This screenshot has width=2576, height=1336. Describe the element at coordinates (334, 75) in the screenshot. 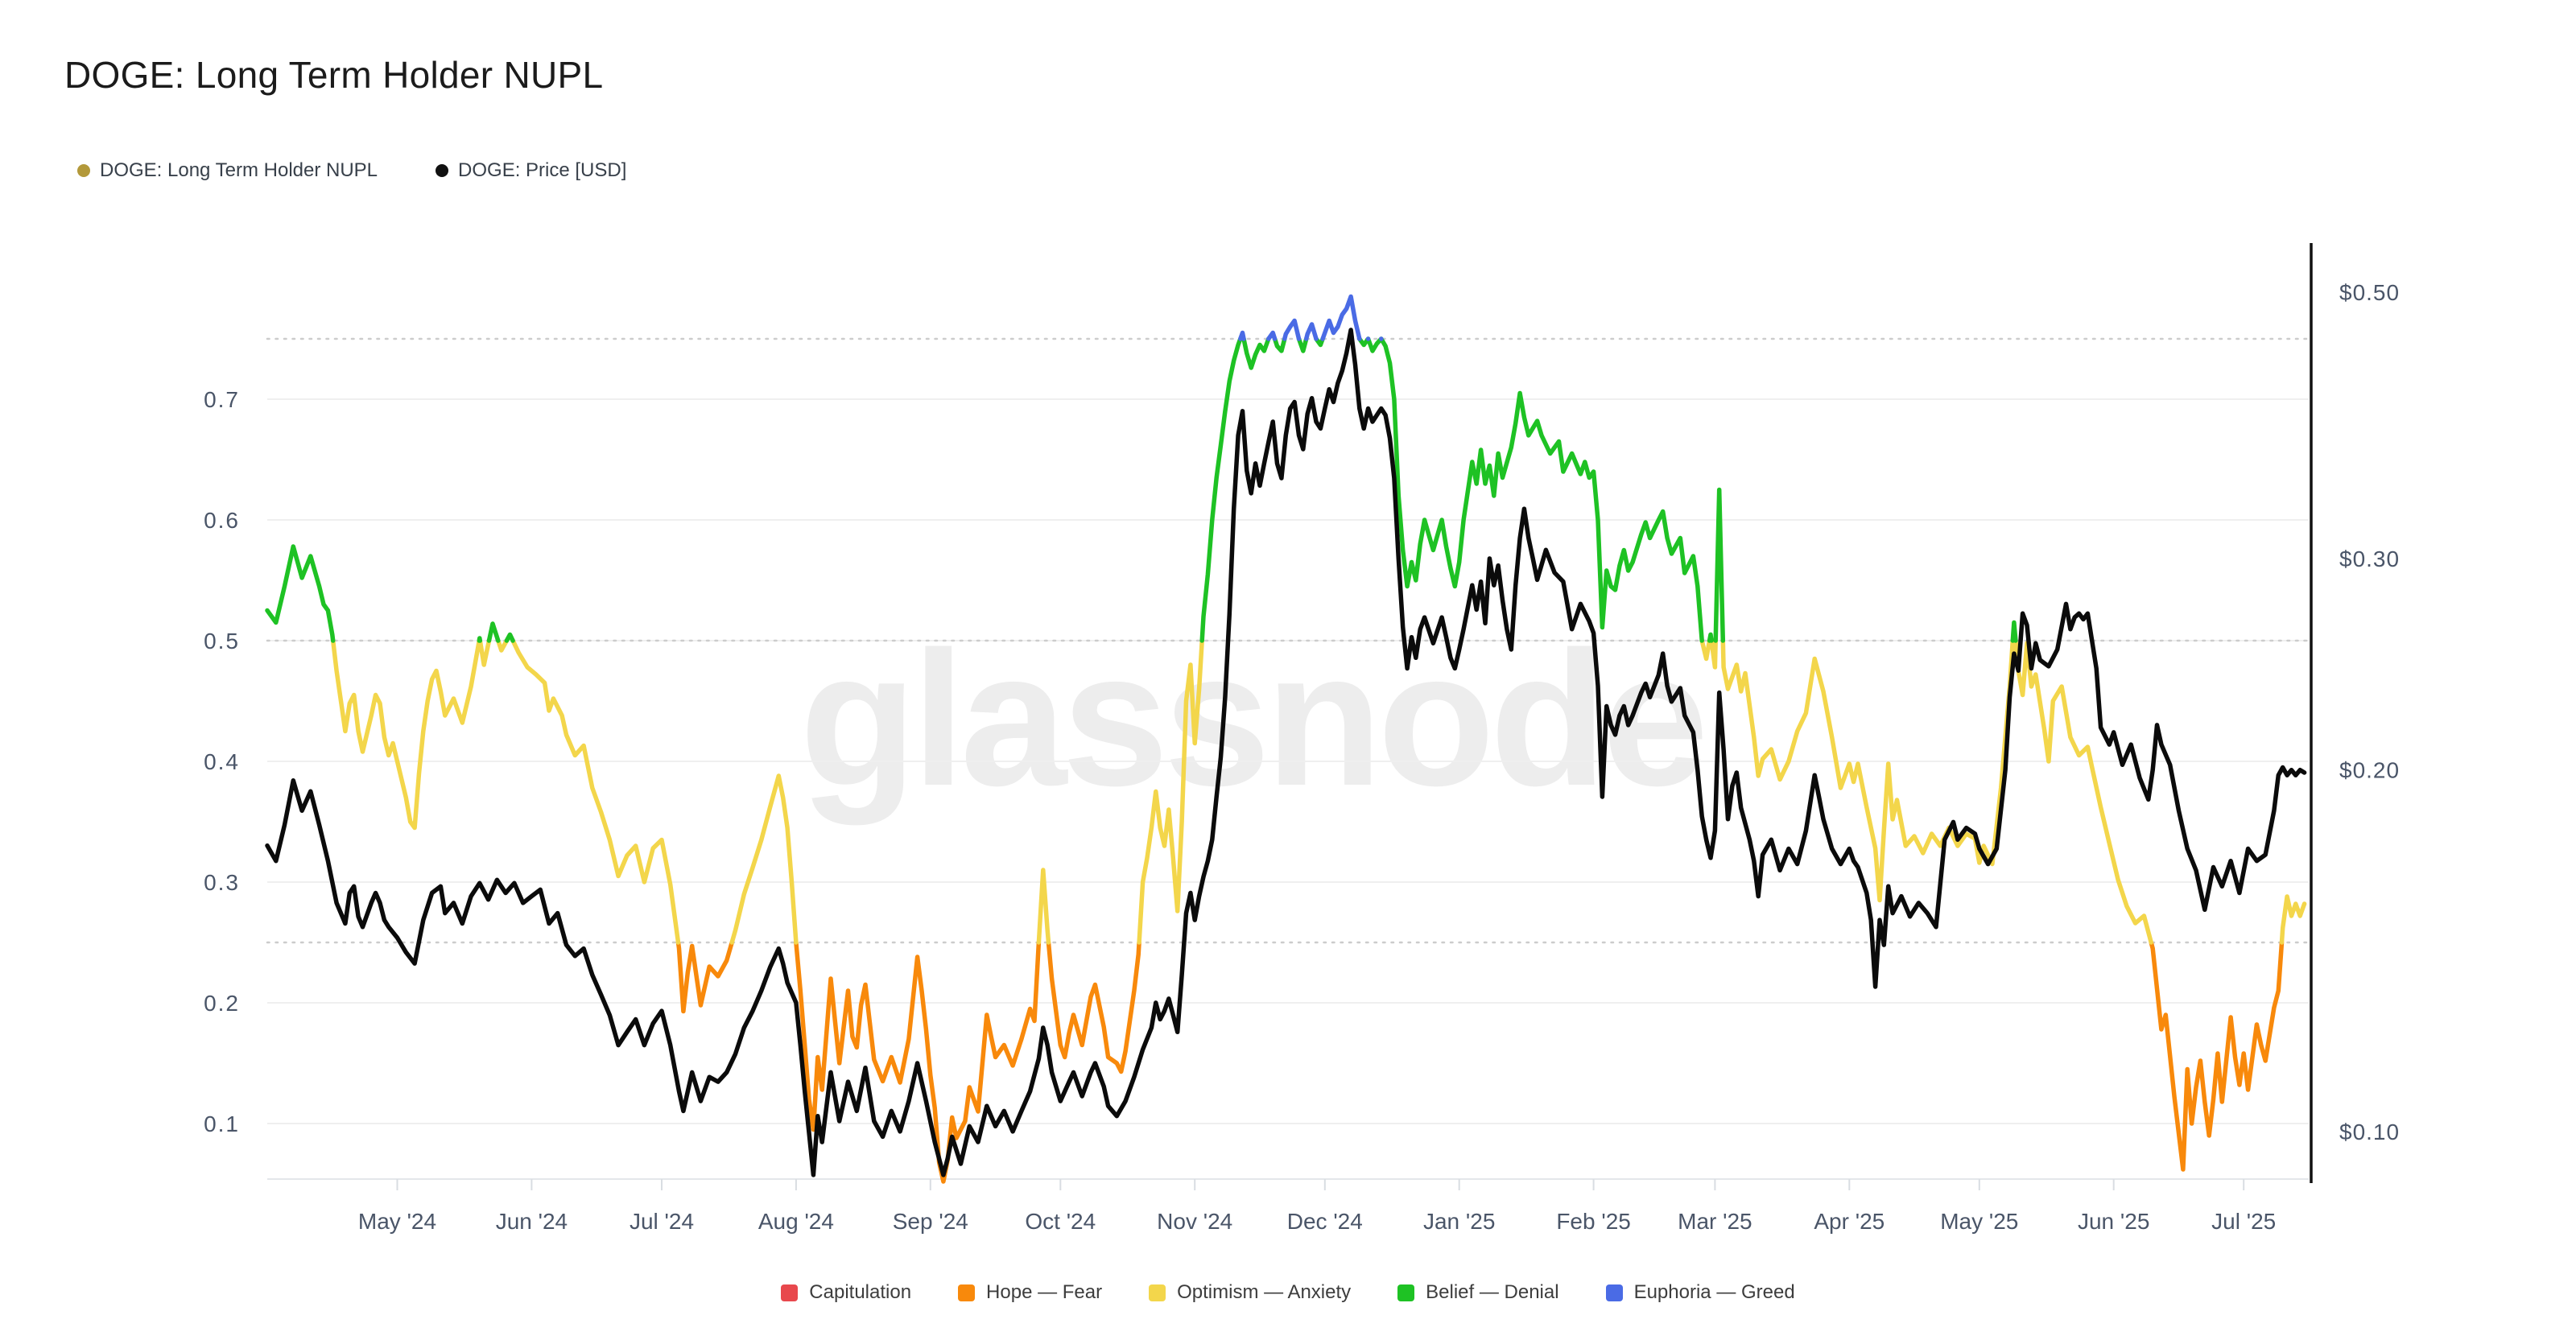

I see `page-title: DOGE: Long Term Holder NUPL` at that location.